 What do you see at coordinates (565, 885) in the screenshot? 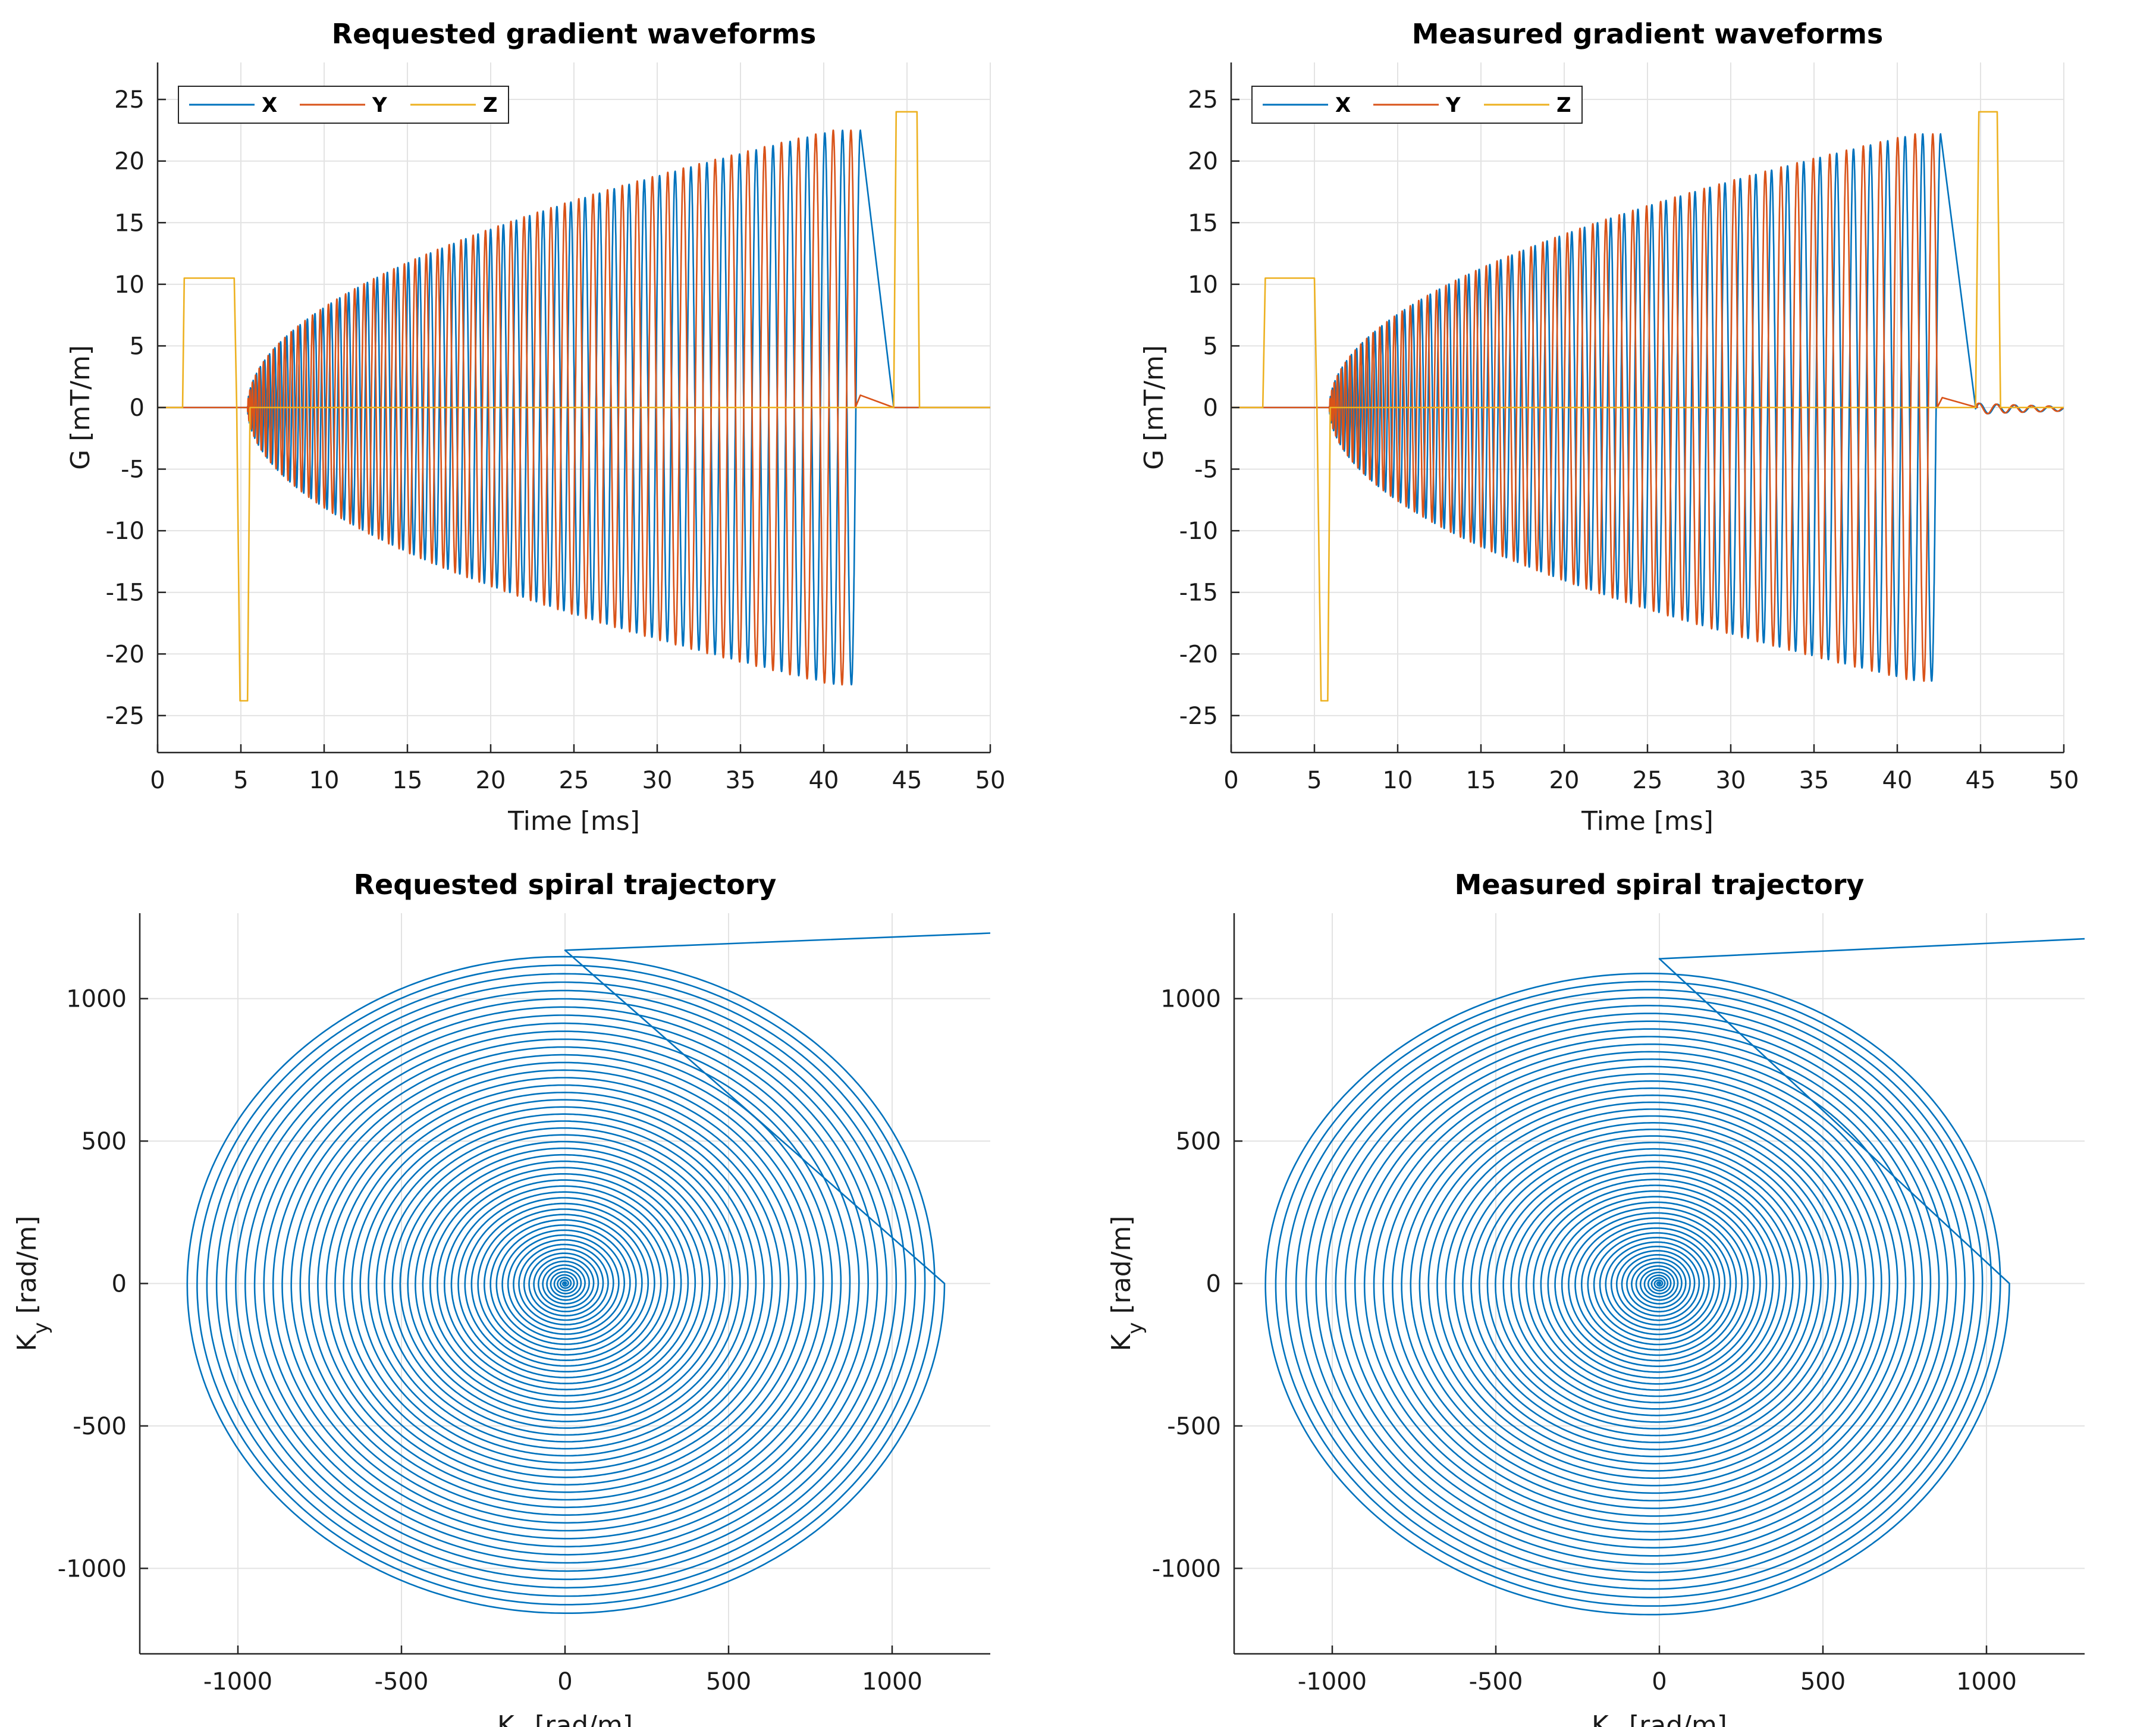
I see `chart-title: Requested spiral trajectory` at bounding box center [565, 885].